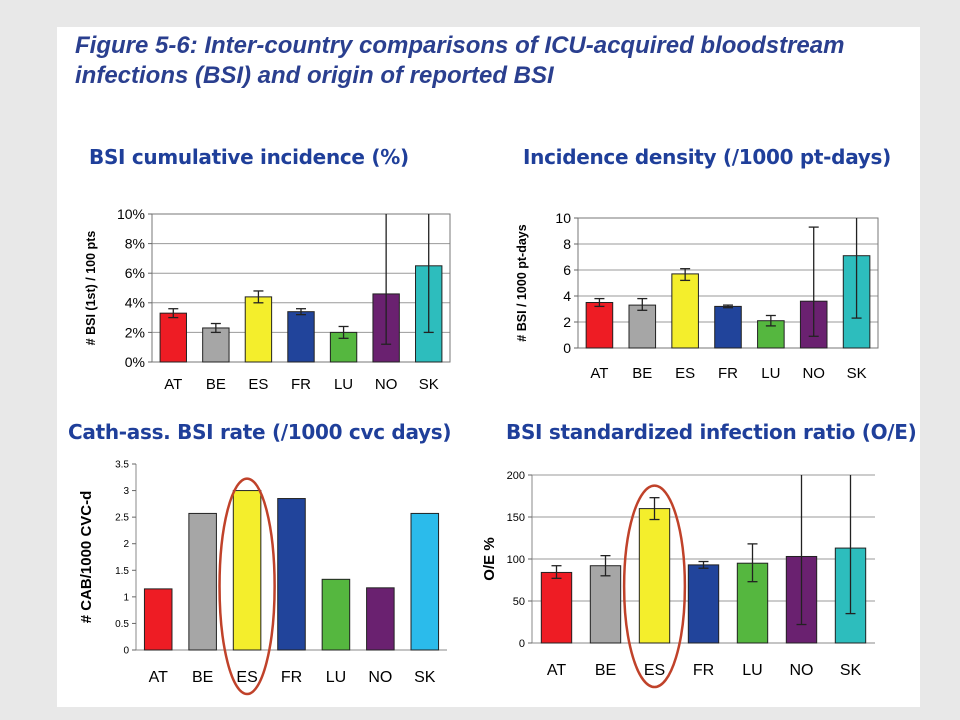 The width and height of the screenshot is (960, 720). Describe the element at coordinates (135, 362) in the screenshot. I see `y-tick-label: 0%` at that location.